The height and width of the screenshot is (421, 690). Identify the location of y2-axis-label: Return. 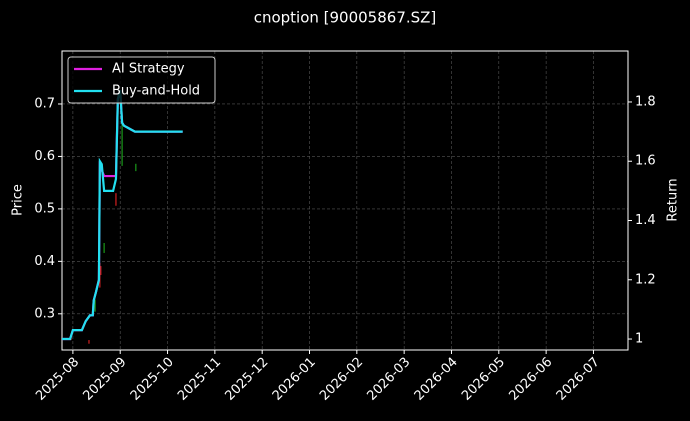
(673, 199).